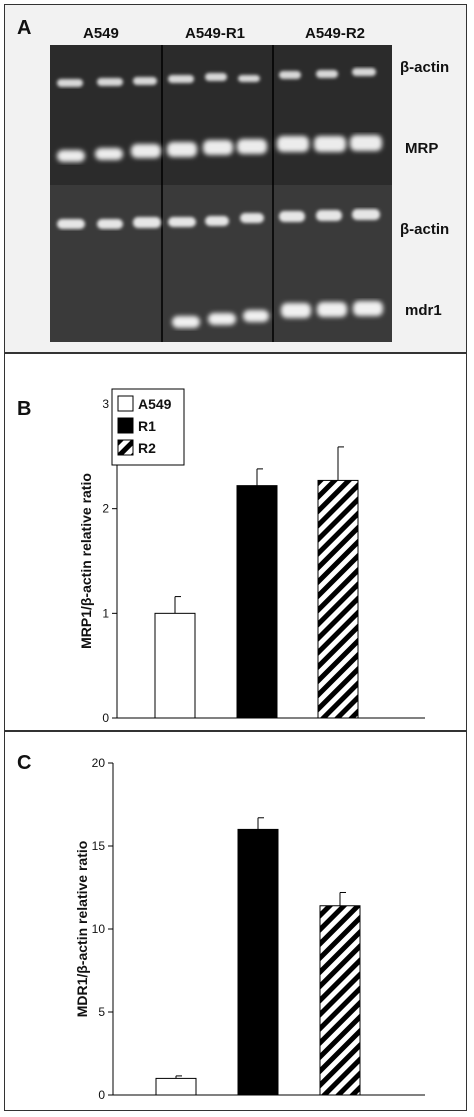  What do you see at coordinates (24, 409) in the screenshot?
I see `panel-b-letter: B` at bounding box center [24, 409].